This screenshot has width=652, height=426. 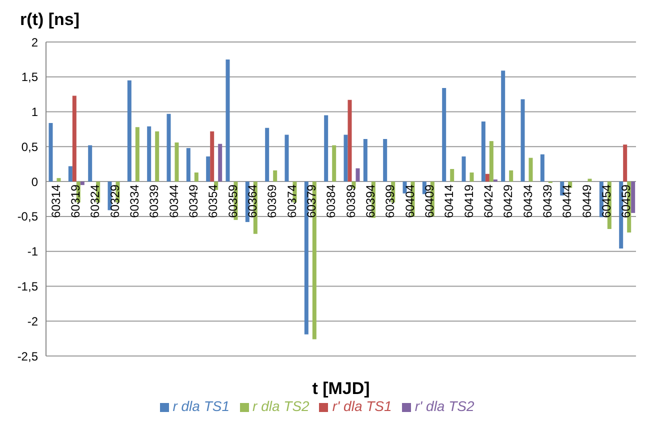 I want to click on x-tick-label: 60354, so click(x=213, y=201).